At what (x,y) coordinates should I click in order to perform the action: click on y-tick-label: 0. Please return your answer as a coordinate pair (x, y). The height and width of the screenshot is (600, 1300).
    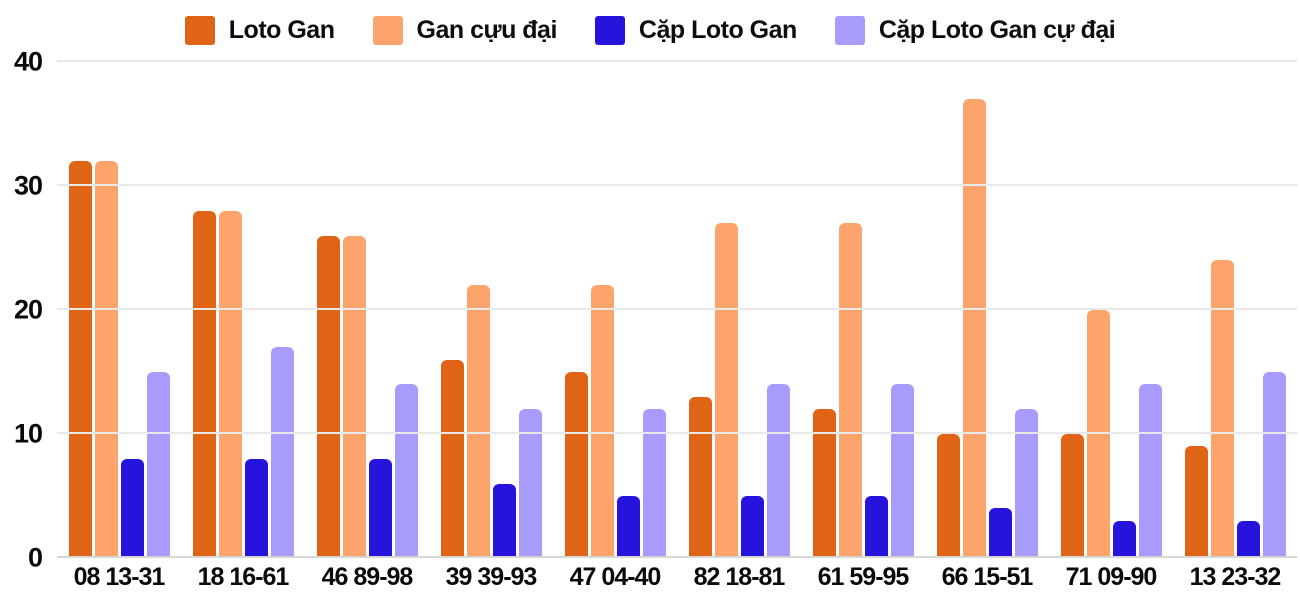
    Looking at the image, I should click on (35, 557).